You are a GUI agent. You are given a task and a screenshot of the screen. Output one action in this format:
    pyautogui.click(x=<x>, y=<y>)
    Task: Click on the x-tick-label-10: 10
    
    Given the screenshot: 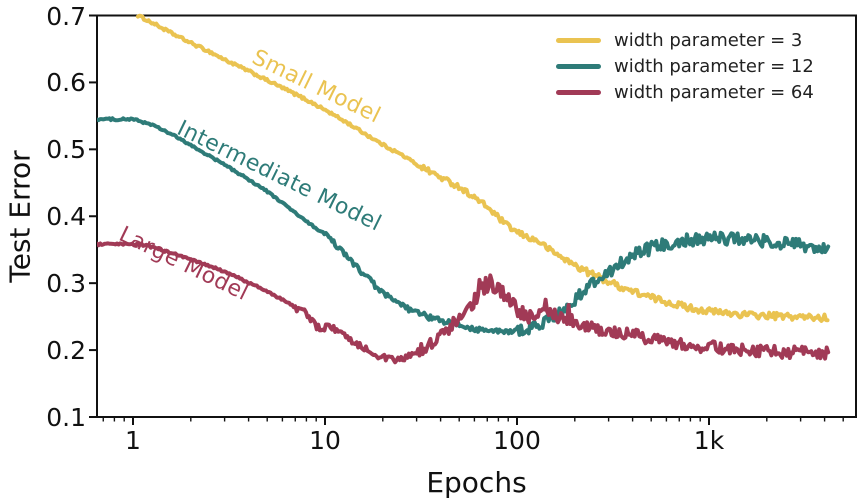 What is the action you would take?
    pyautogui.click(x=325, y=440)
    